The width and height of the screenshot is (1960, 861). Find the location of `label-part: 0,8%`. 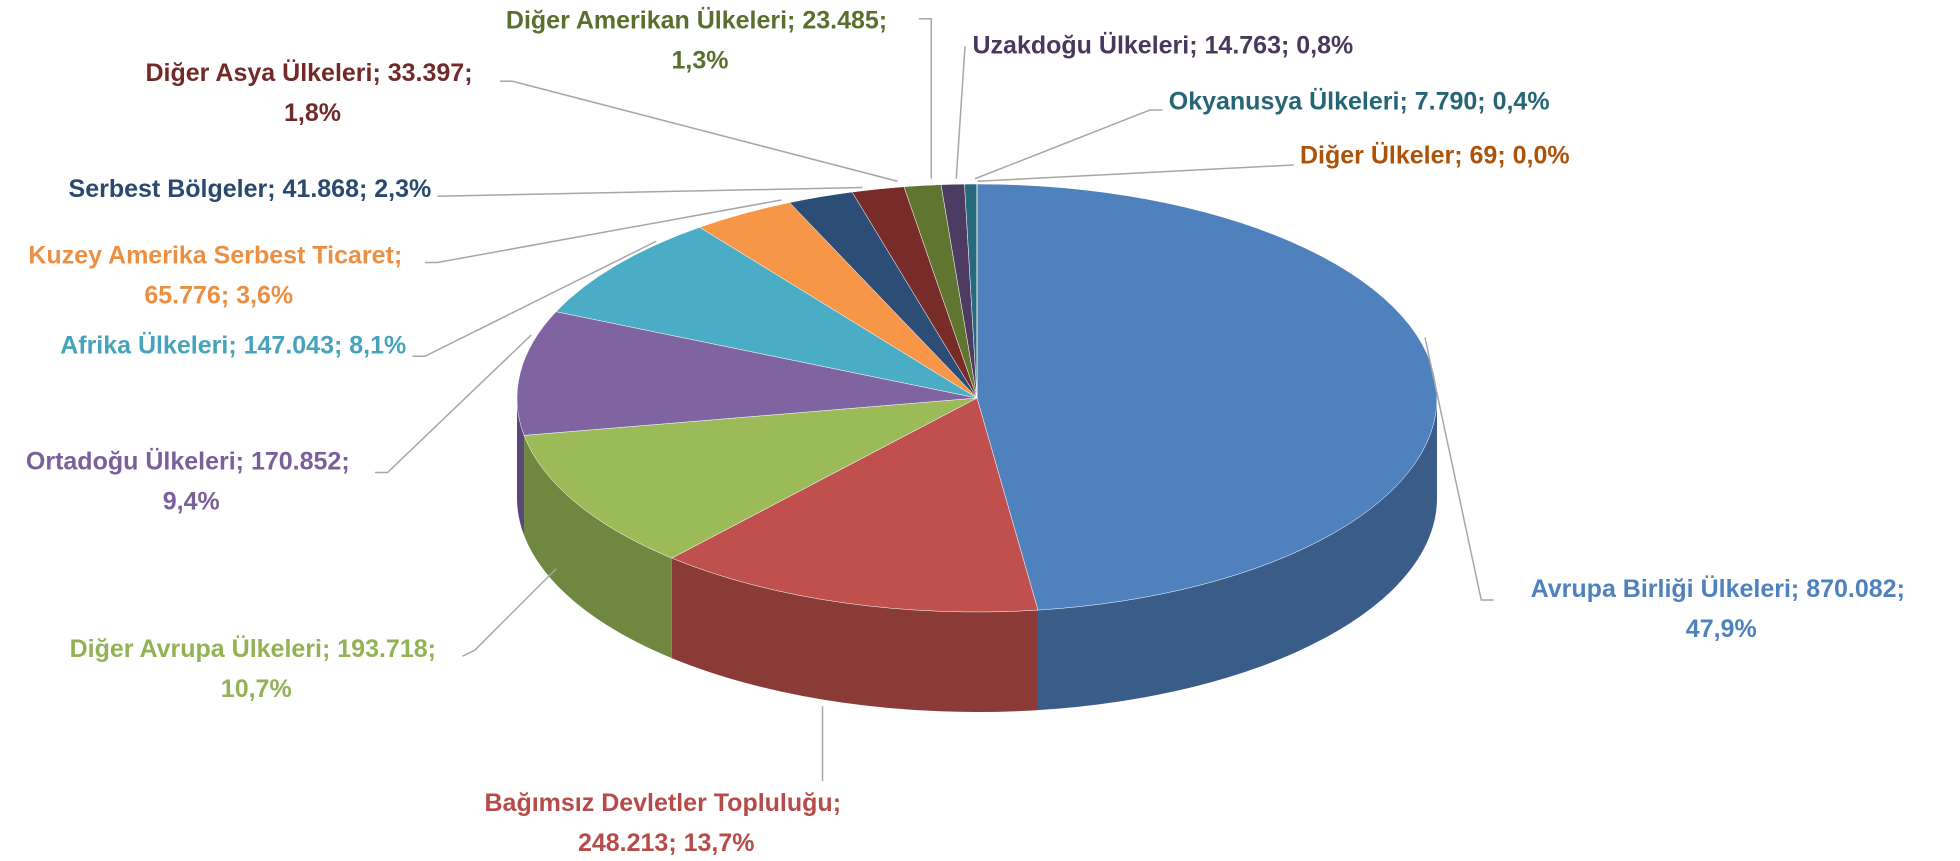

label-part: 0,8% is located at coordinates (1324, 45).